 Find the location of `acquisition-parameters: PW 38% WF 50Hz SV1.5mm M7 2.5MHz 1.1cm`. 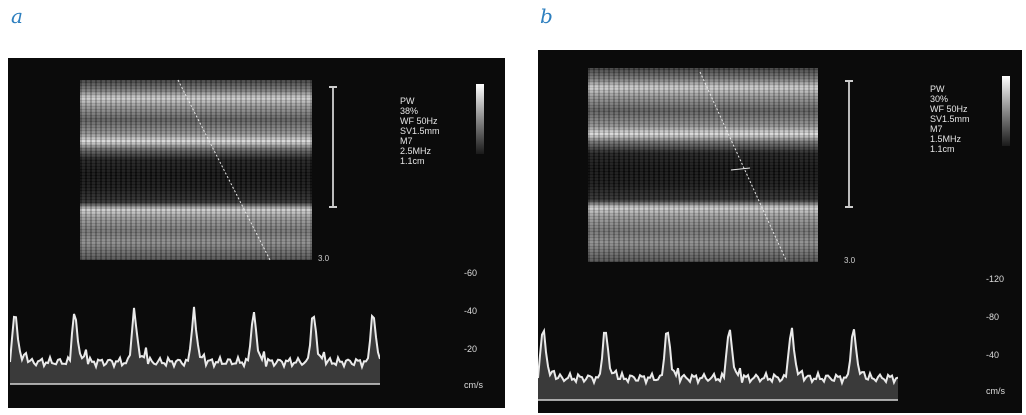

acquisition-parameters: PW 38% WF 50Hz SV1.5mm M7 2.5MHz 1.1cm is located at coordinates (420, 131).